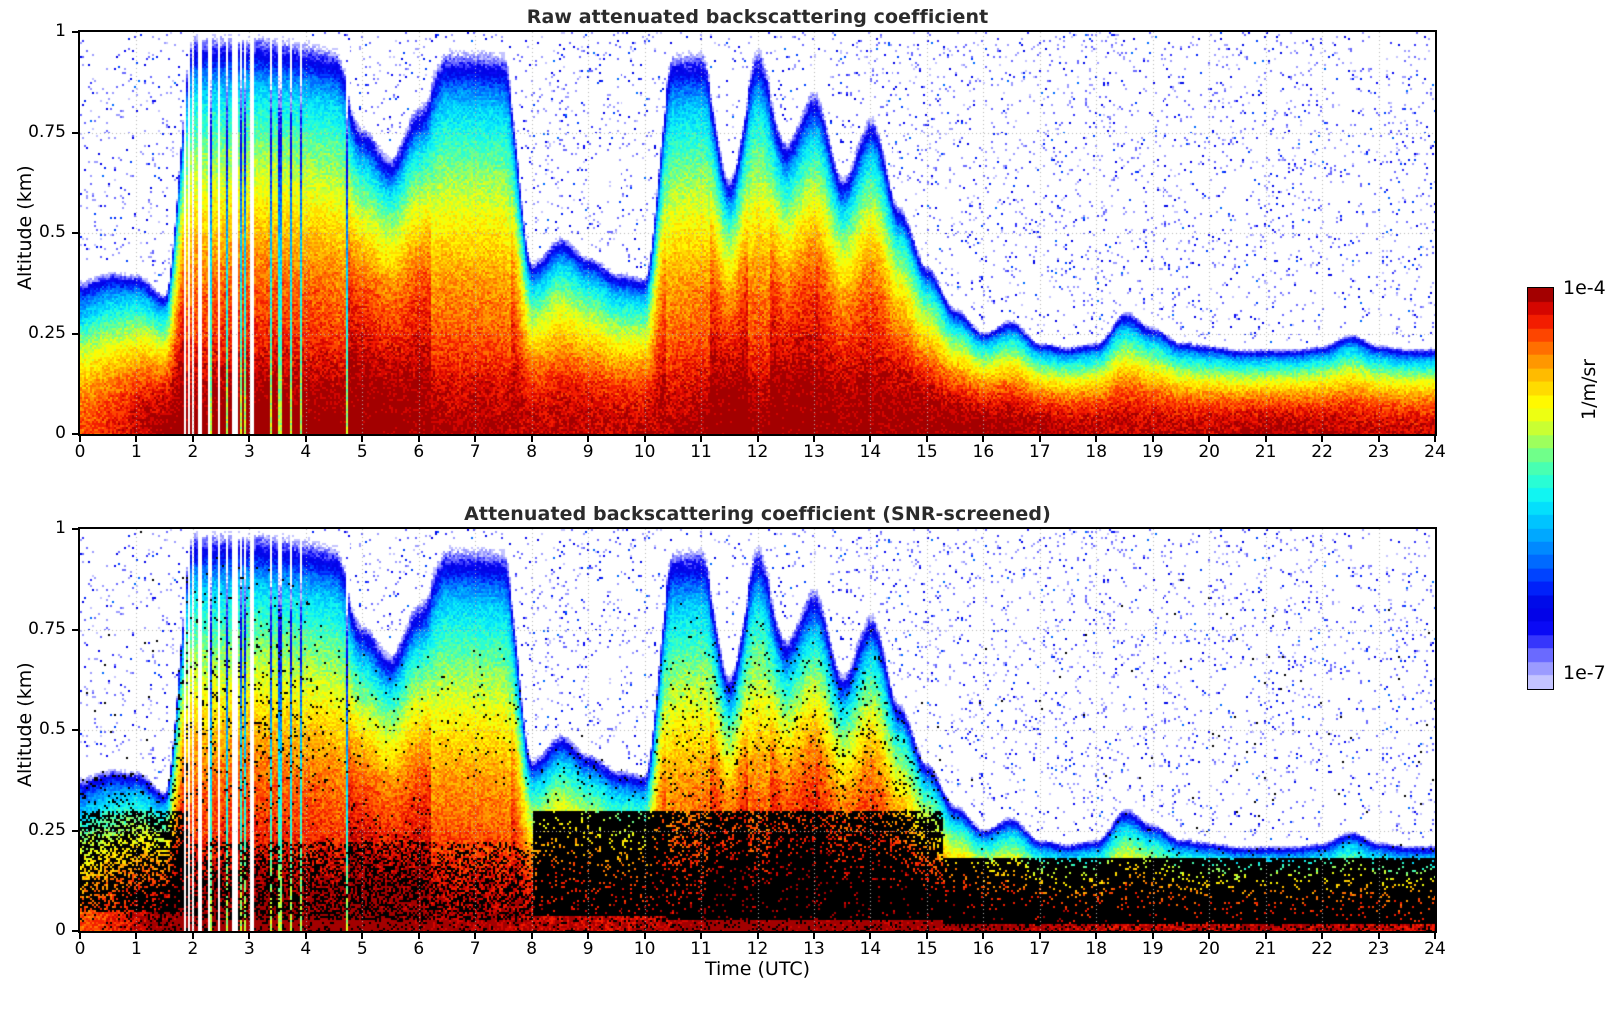 Image resolution: width=1621 pixels, height=1020 pixels. Describe the element at coordinates (60, 433) in the screenshot. I see `y-tick-label-raw-0: 0` at that location.